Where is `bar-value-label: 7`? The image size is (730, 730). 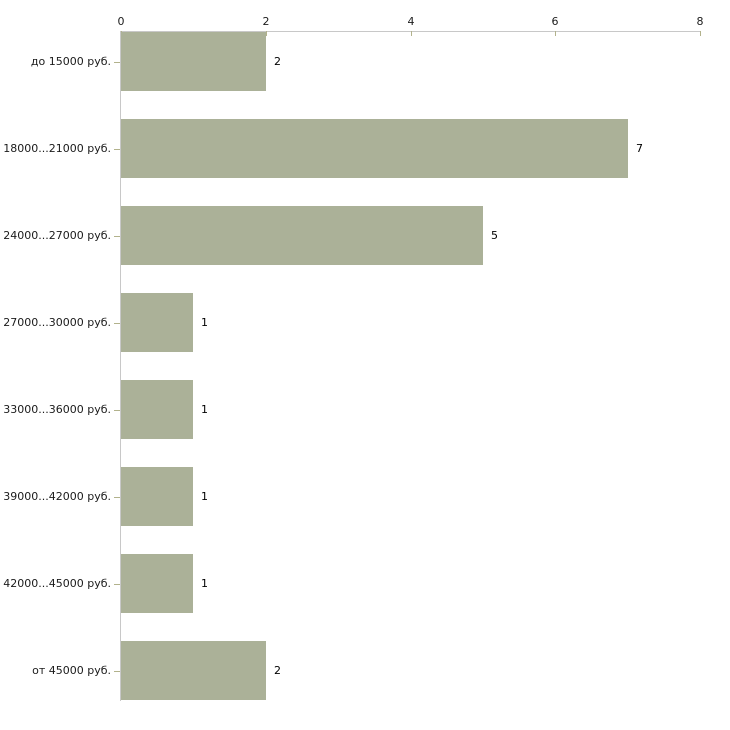 bar-value-label: 7 is located at coordinates (639, 148).